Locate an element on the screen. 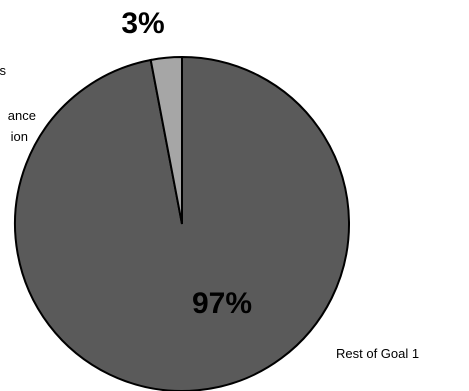  slice-large-percent-label: 97% is located at coordinates (222, 303).